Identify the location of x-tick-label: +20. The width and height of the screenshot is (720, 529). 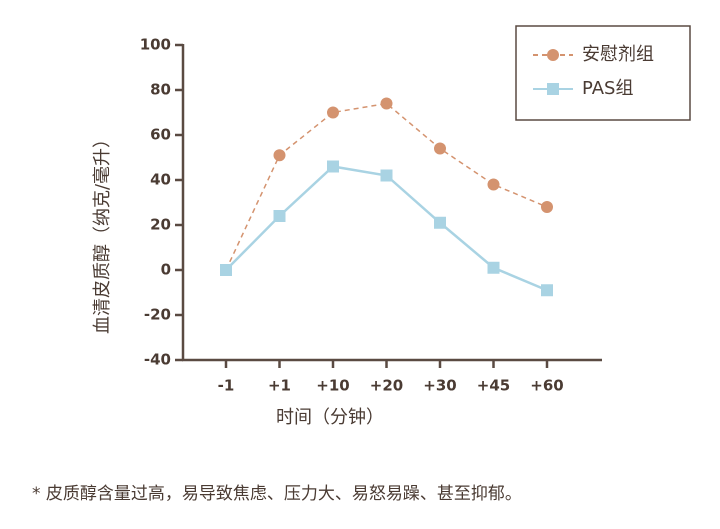
(386, 386).